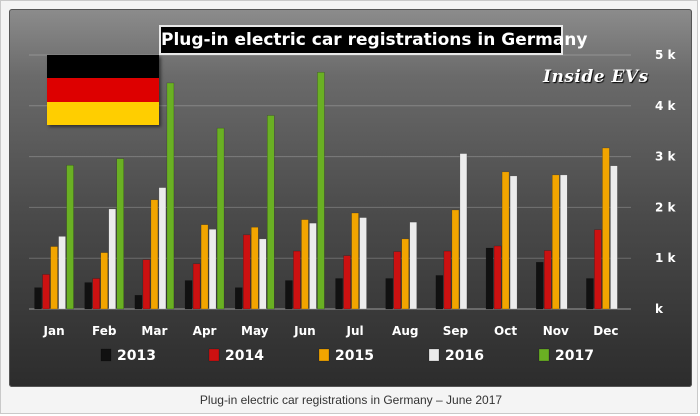 The width and height of the screenshot is (700, 416). I want to click on bar-2015-nov, so click(556, 242).